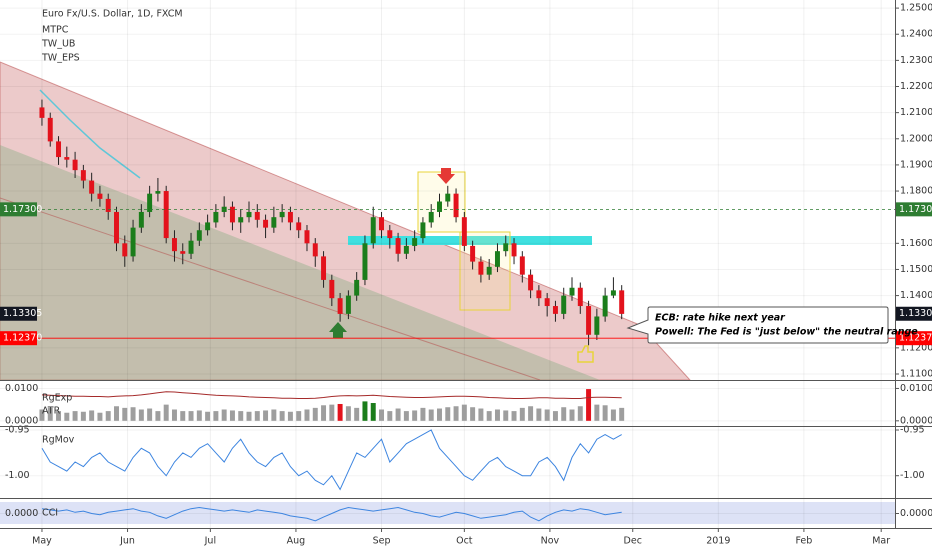 The image size is (932, 550). I want to click on x-tick-label: Oct, so click(464, 541).